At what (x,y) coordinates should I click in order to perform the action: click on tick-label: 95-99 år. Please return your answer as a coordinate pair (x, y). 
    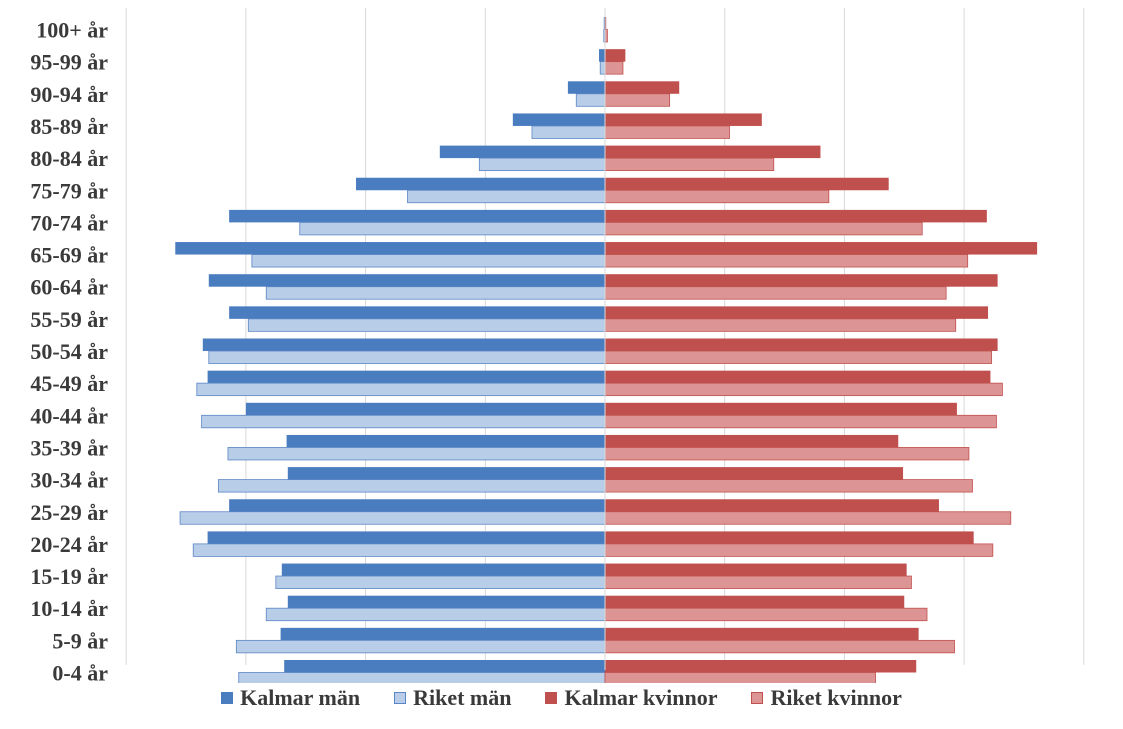
    Looking at the image, I should click on (69, 62).